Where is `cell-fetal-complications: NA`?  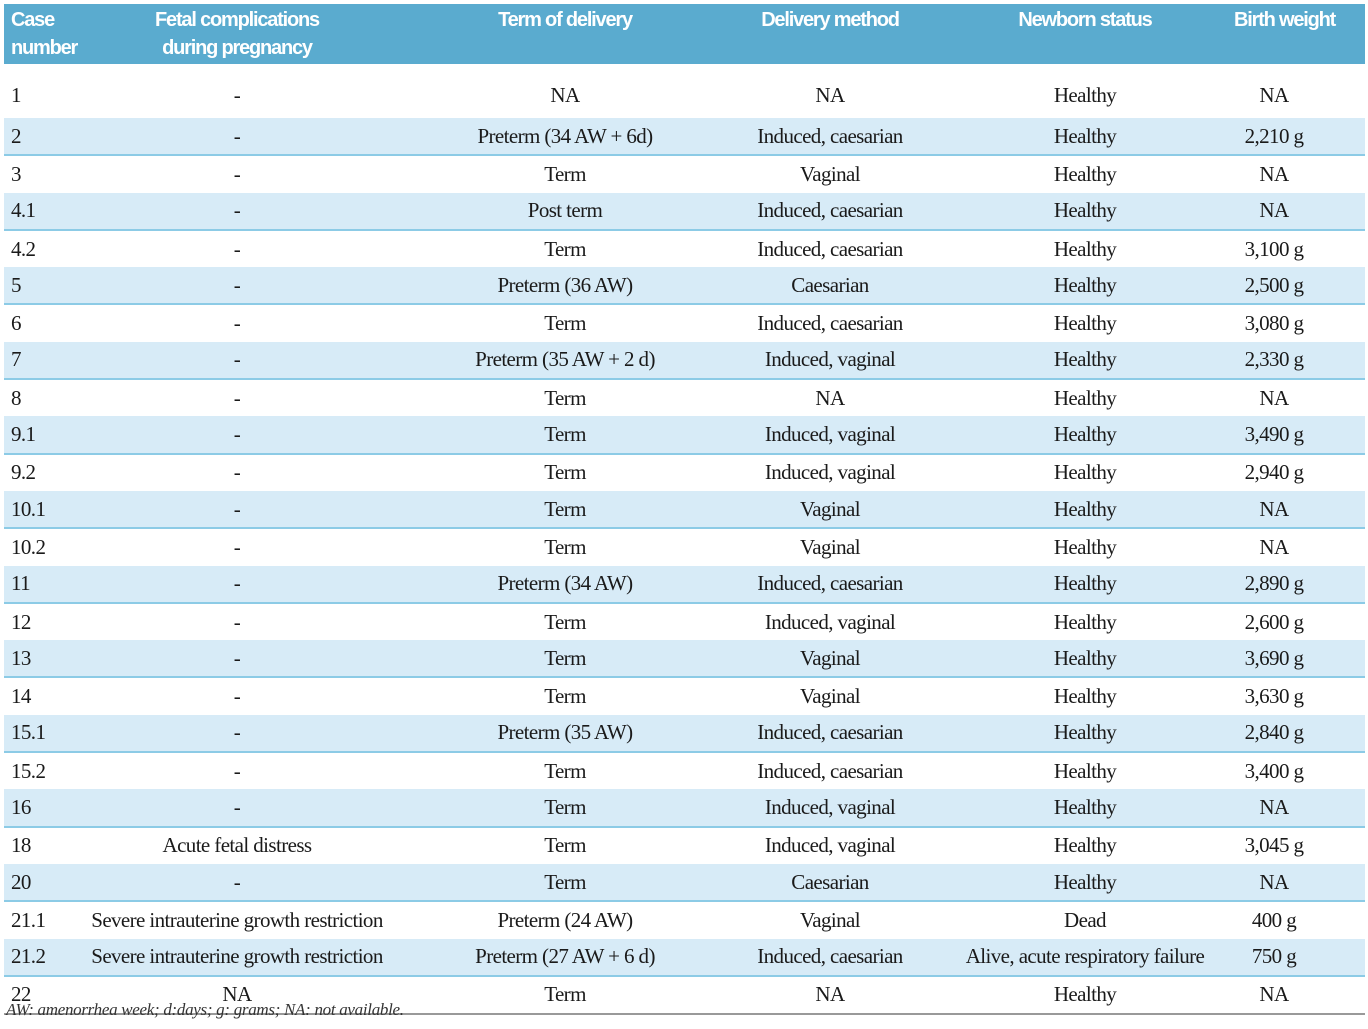
cell-fetal-complications: NA is located at coordinates (237, 995).